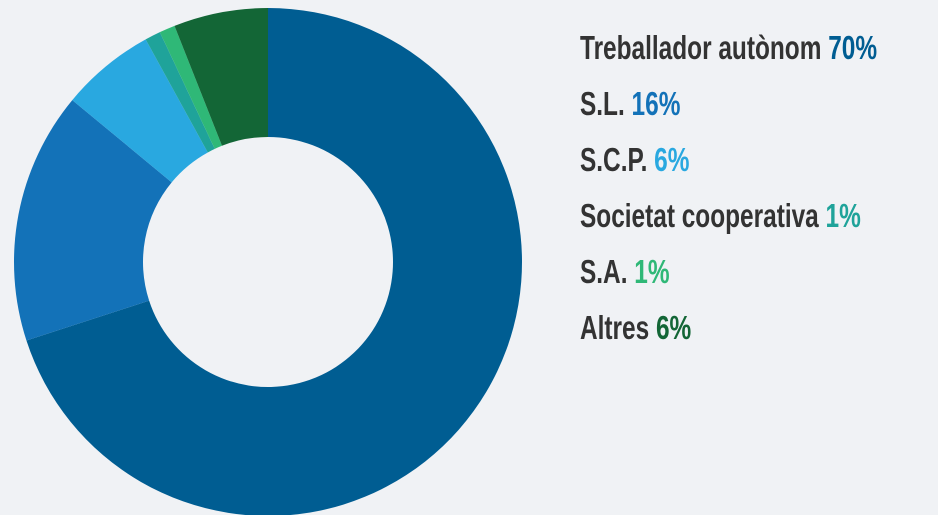 The width and height of the screenshot is (938, 515). I want to click on legend-text: Altres 6%, so click(635, 328).